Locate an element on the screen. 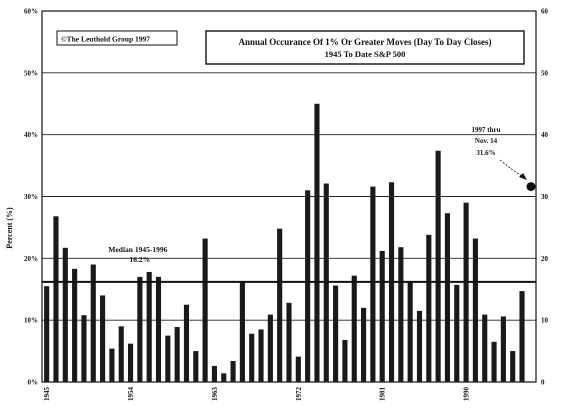 The width and height of the screenshot is (567, 417). bar-1974 is located at coordinates (317, 242).